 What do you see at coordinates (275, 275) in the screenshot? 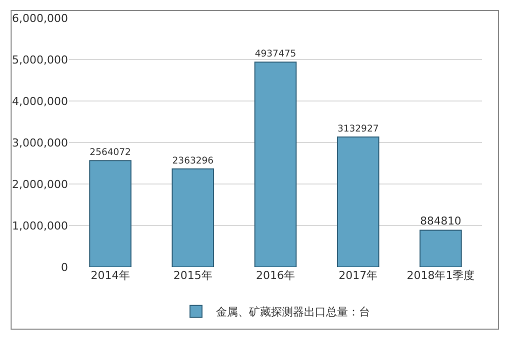
I see `x-tick-label: 2016年` at bounding box center [275, 275].